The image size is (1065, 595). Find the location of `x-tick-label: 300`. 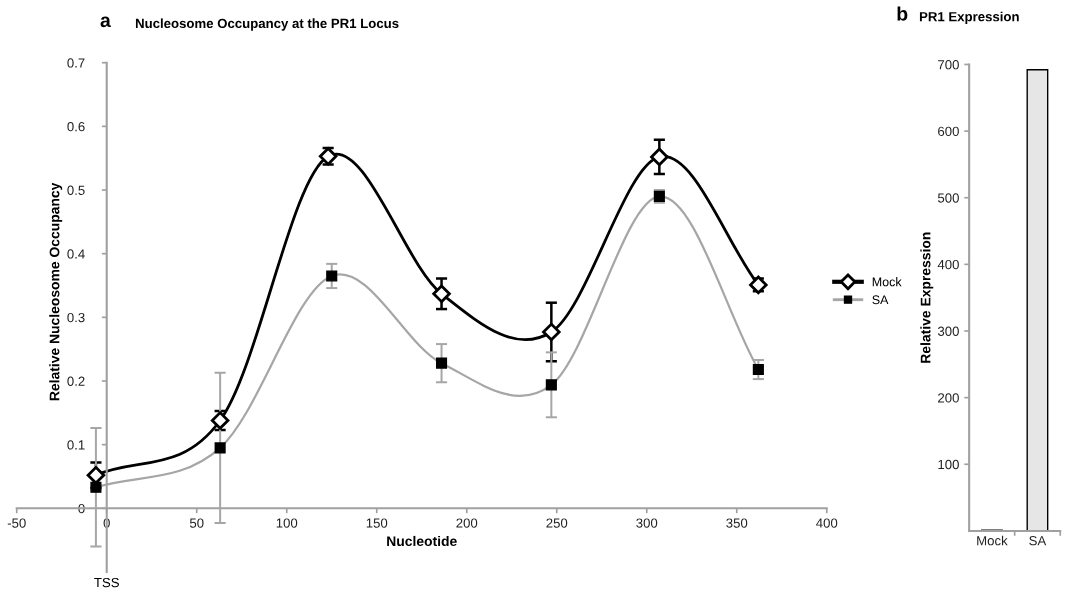

x-tick-label: 300 is located at coordinates (647, 523).